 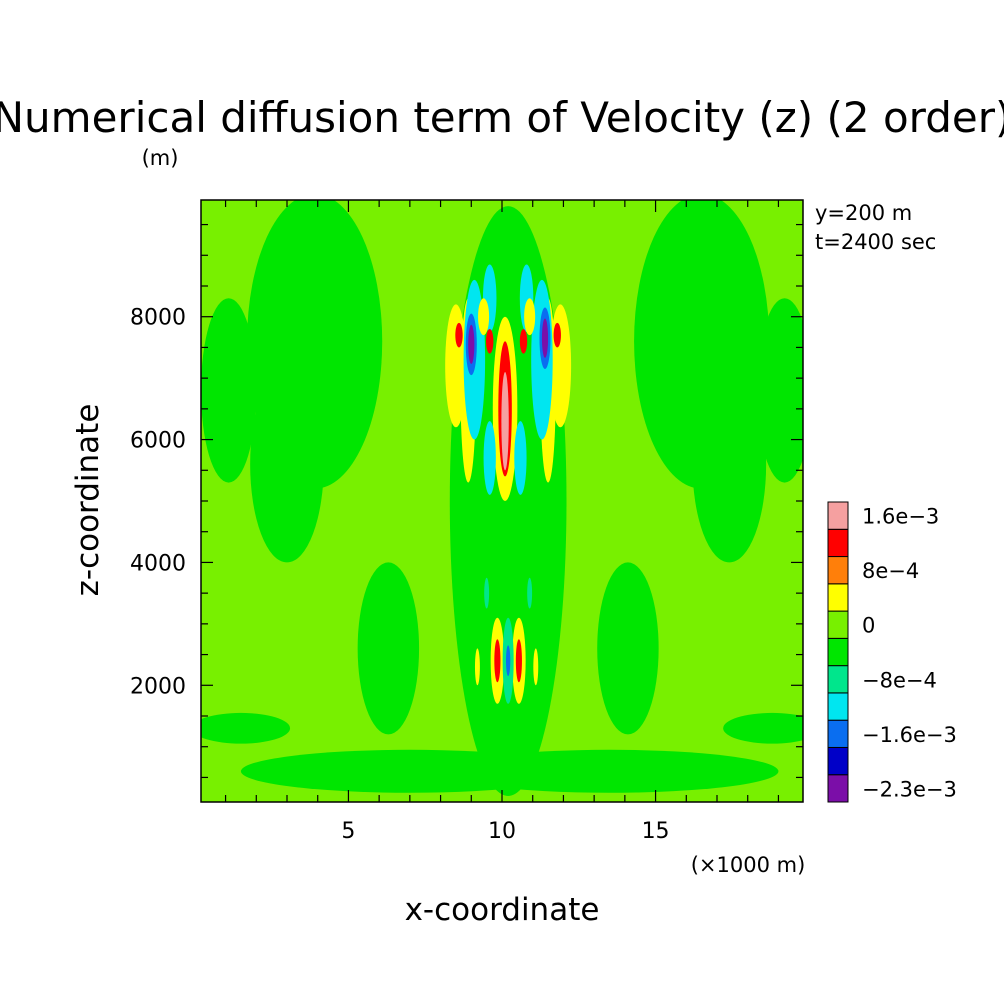 I want to click on colorbar-label: −8e−4, so click(x=899, y=680).